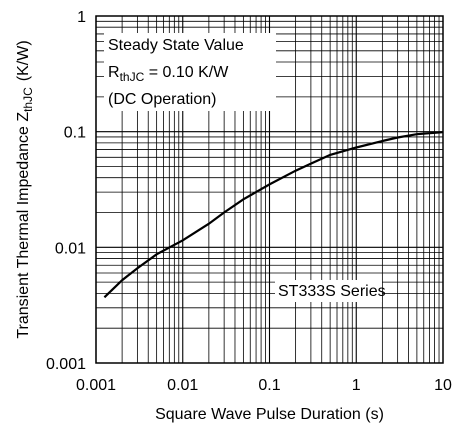 The height and width of the screenshot is (429, 460). Describe the element at coordinates (186, 72) in the screenshot. I see `rthjc-value: = 0.10 K/W` at that location.